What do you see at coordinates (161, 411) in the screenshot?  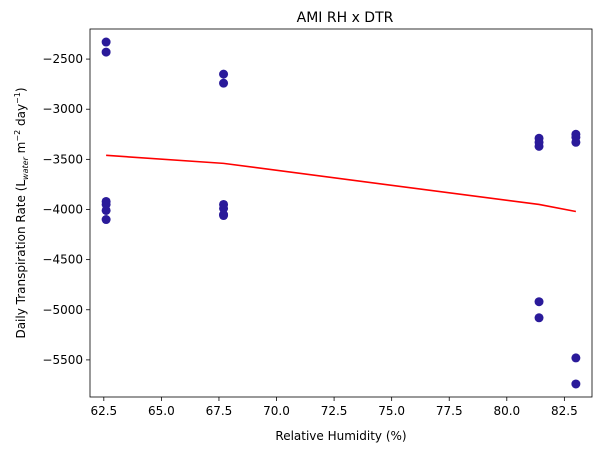 I see `x-tick-label: 65.0` at bounding box center [161, 411].